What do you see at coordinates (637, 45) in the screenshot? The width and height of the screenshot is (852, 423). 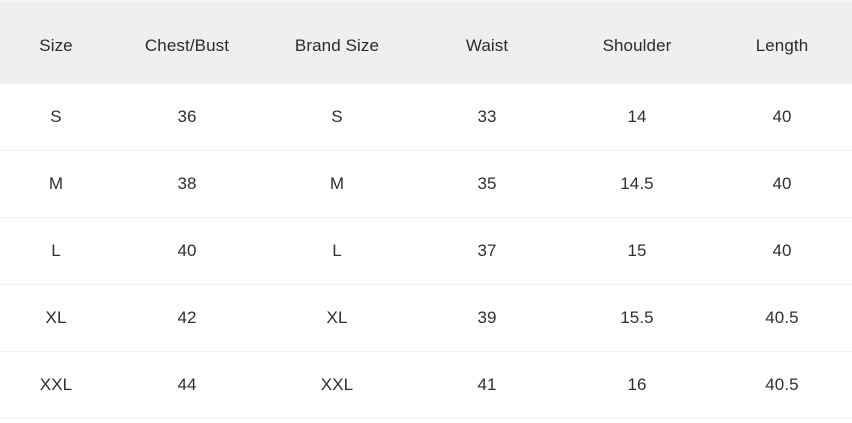 I see `column-header-shoulder: Shoulder` at bounding box center [637, 45].